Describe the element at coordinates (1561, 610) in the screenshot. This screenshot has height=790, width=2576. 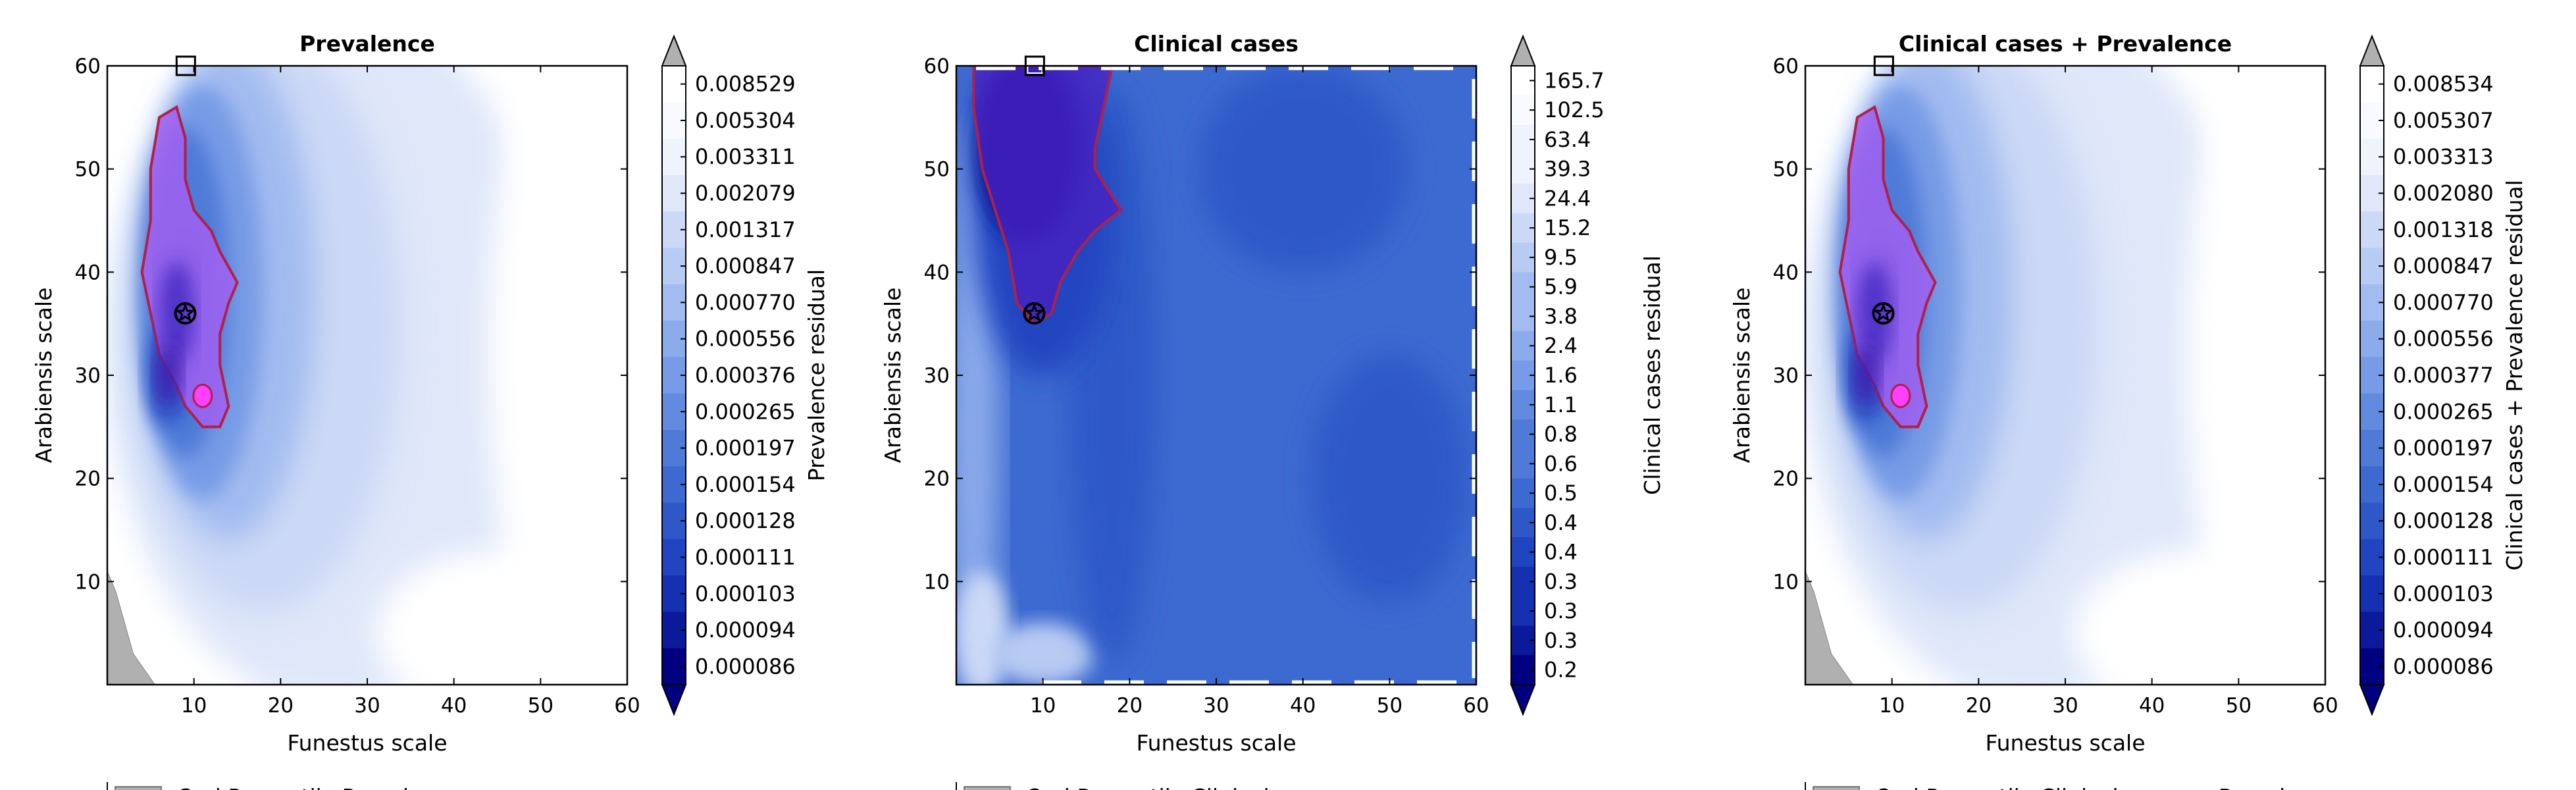
I see `colorbar-tick-label: 0.3` at that location.